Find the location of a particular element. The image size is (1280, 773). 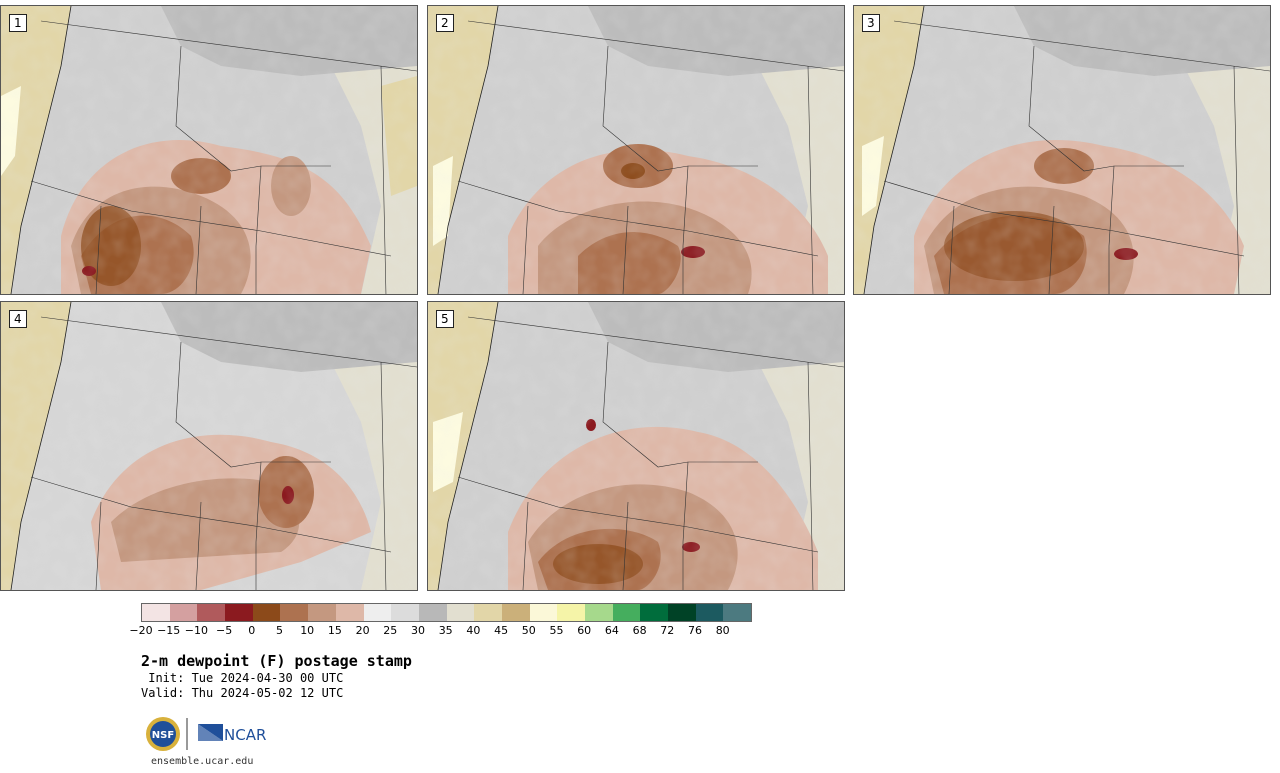

colorbar-tick-label: 80 is located at coordinates (722, 630).